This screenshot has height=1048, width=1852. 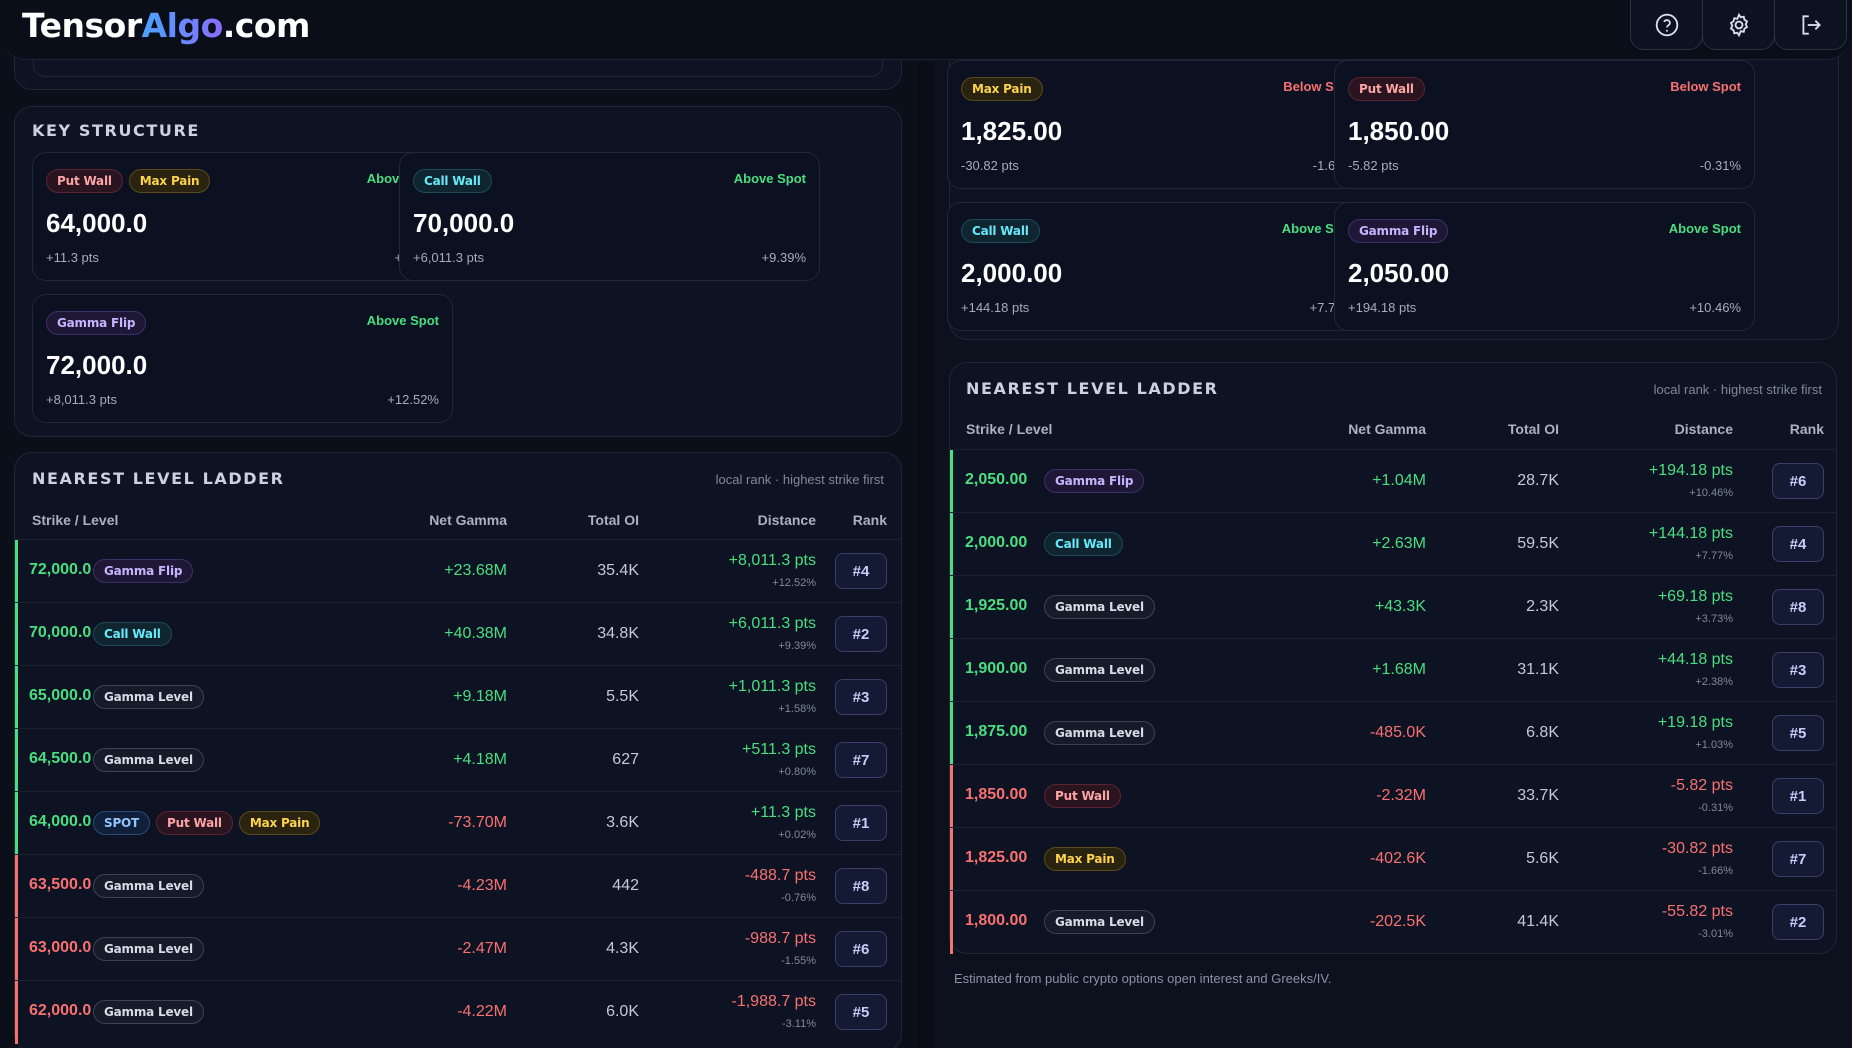 What do you see at coordinates (1538, 480) in the screenshot?
I see `total-oi-value: 28.7K` at bounding box center [1538, 480].